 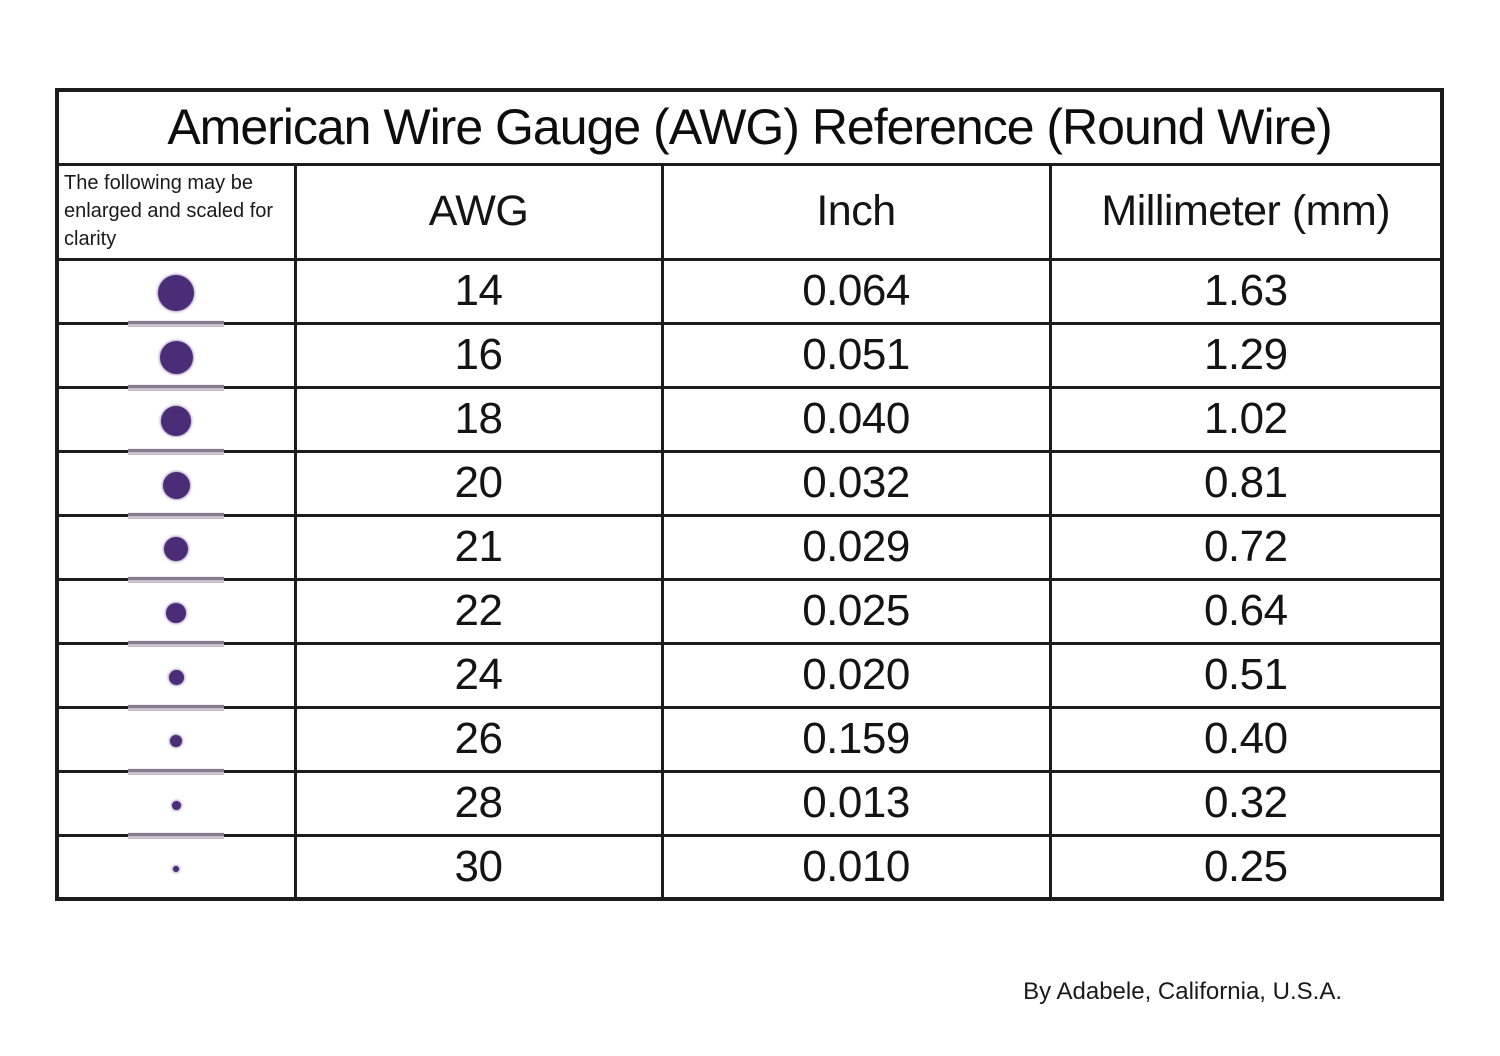 I want to click on inch-value: 0.159, so click(x=856, y=739).